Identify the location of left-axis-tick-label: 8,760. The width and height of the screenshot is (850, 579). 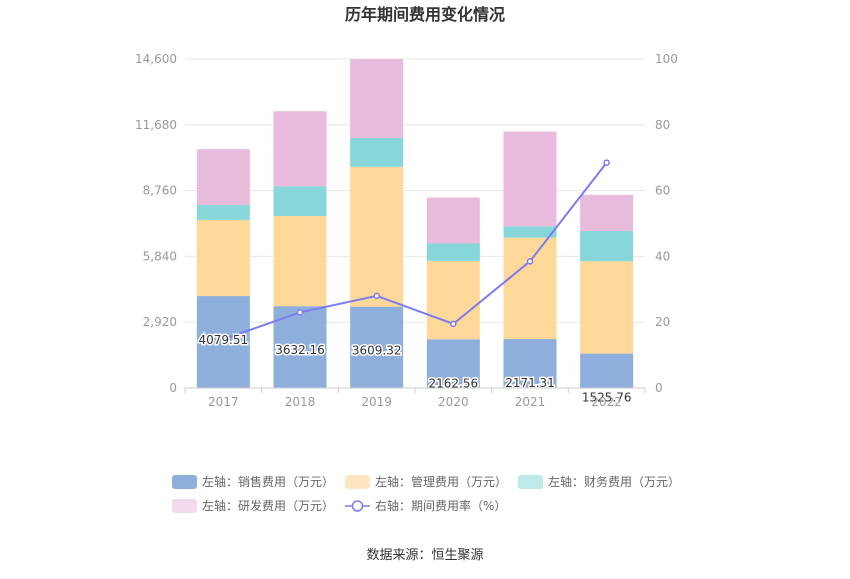
(160, 191).